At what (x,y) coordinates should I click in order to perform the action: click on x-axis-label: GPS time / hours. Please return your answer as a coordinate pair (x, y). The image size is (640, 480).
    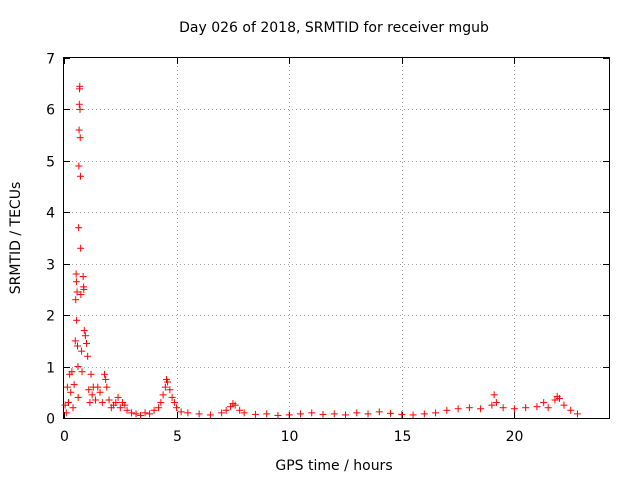
    Looking at the image, I should click on (333, 466).